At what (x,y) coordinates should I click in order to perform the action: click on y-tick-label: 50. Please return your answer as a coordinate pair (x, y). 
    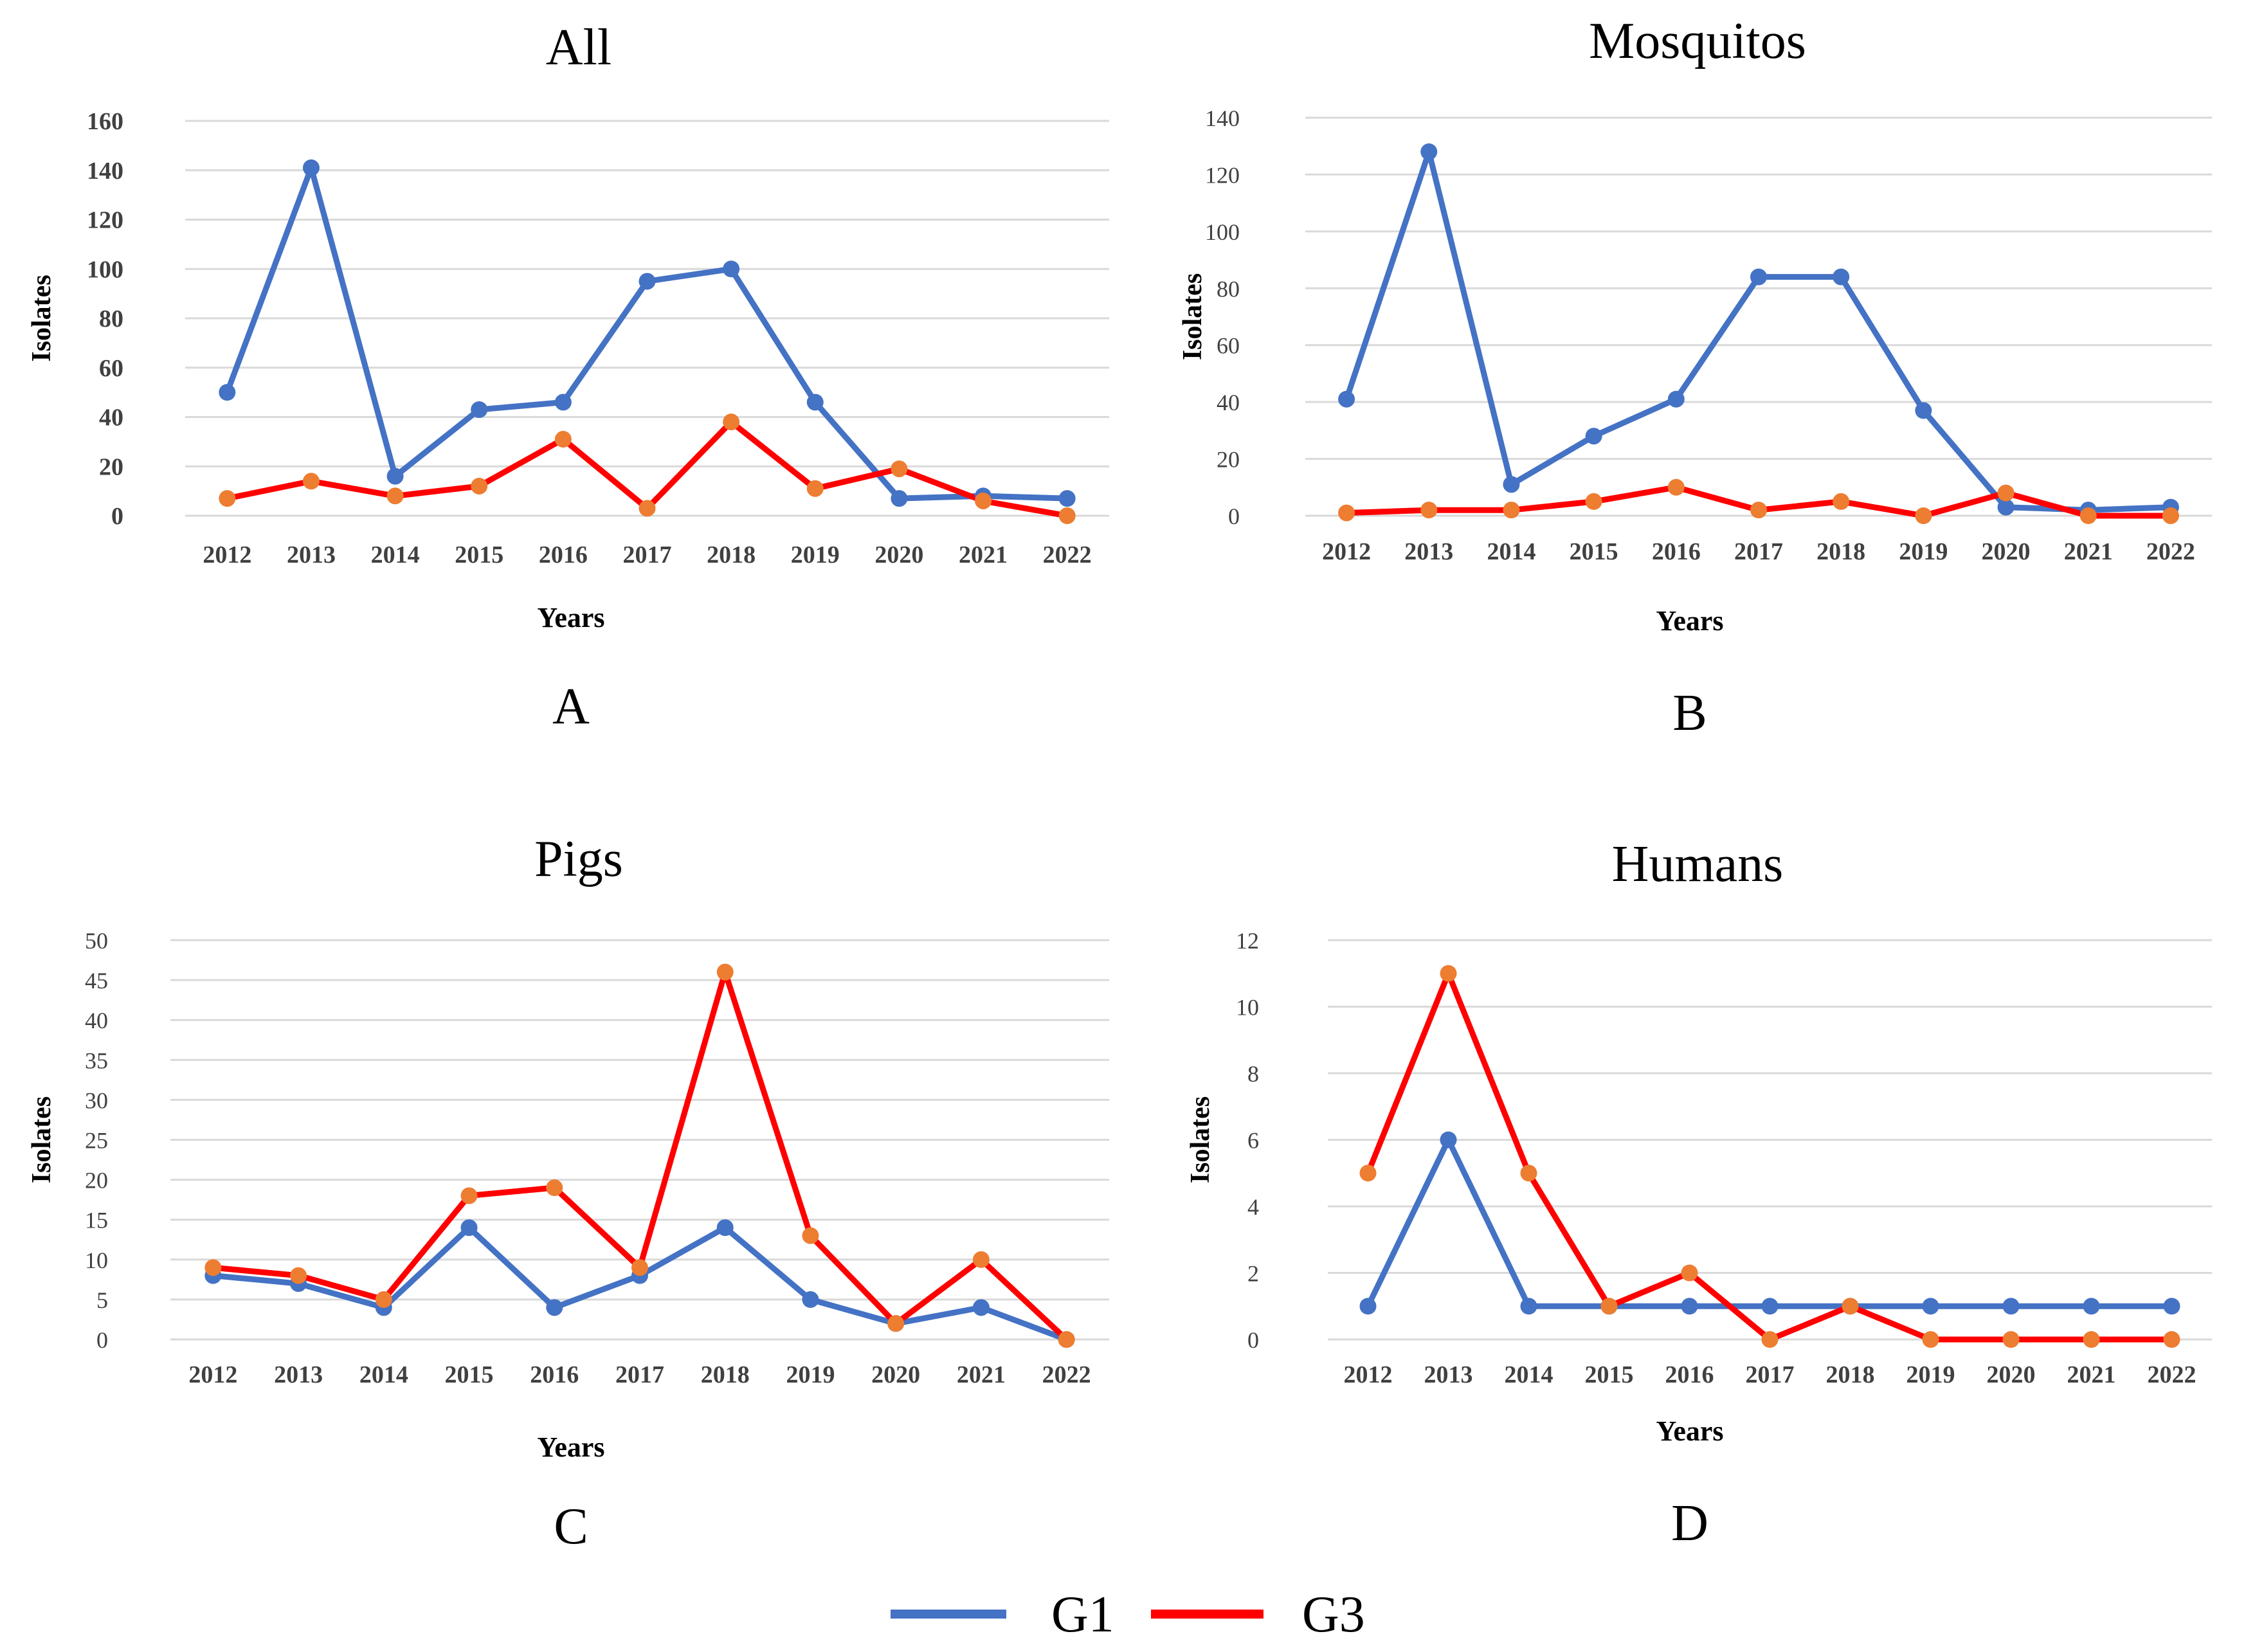
    Looking at the image, I should click on (97, 941).